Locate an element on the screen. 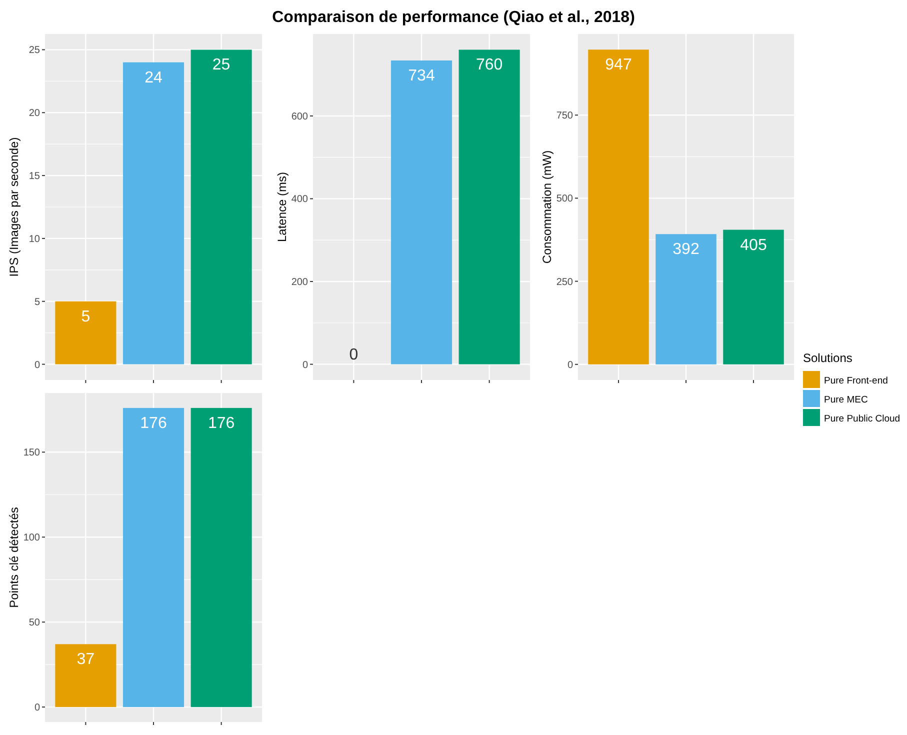  y-tick-label: 400 is located at coordinates (299, 200).